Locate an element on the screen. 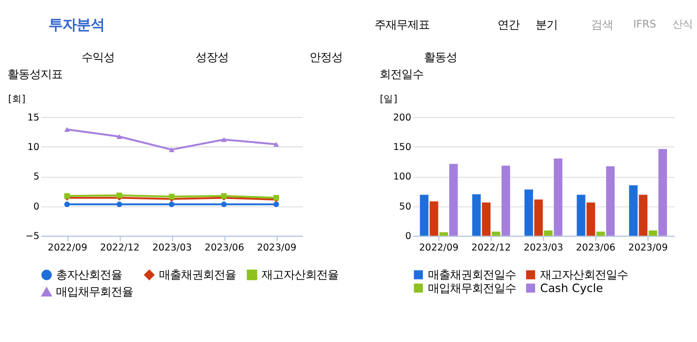 This screenshot has height=342, width=697. y-tick-label: −5 is located at coordinates (32, 236).